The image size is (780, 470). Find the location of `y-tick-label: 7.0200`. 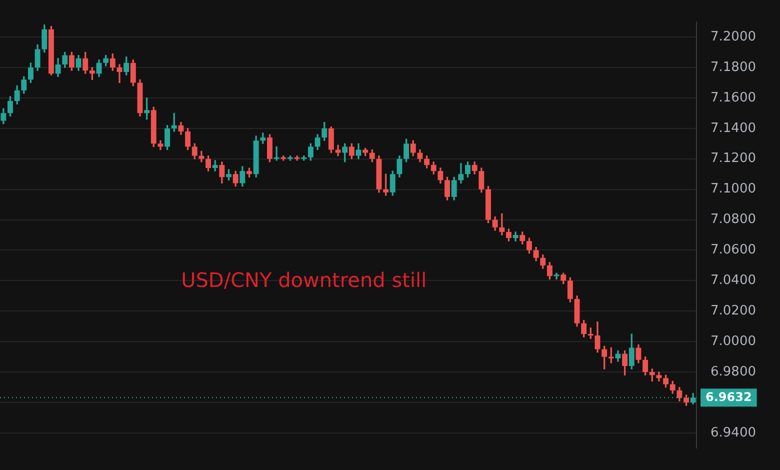

y-tick-label: 7.0200 is located at coordinates (733, 311).